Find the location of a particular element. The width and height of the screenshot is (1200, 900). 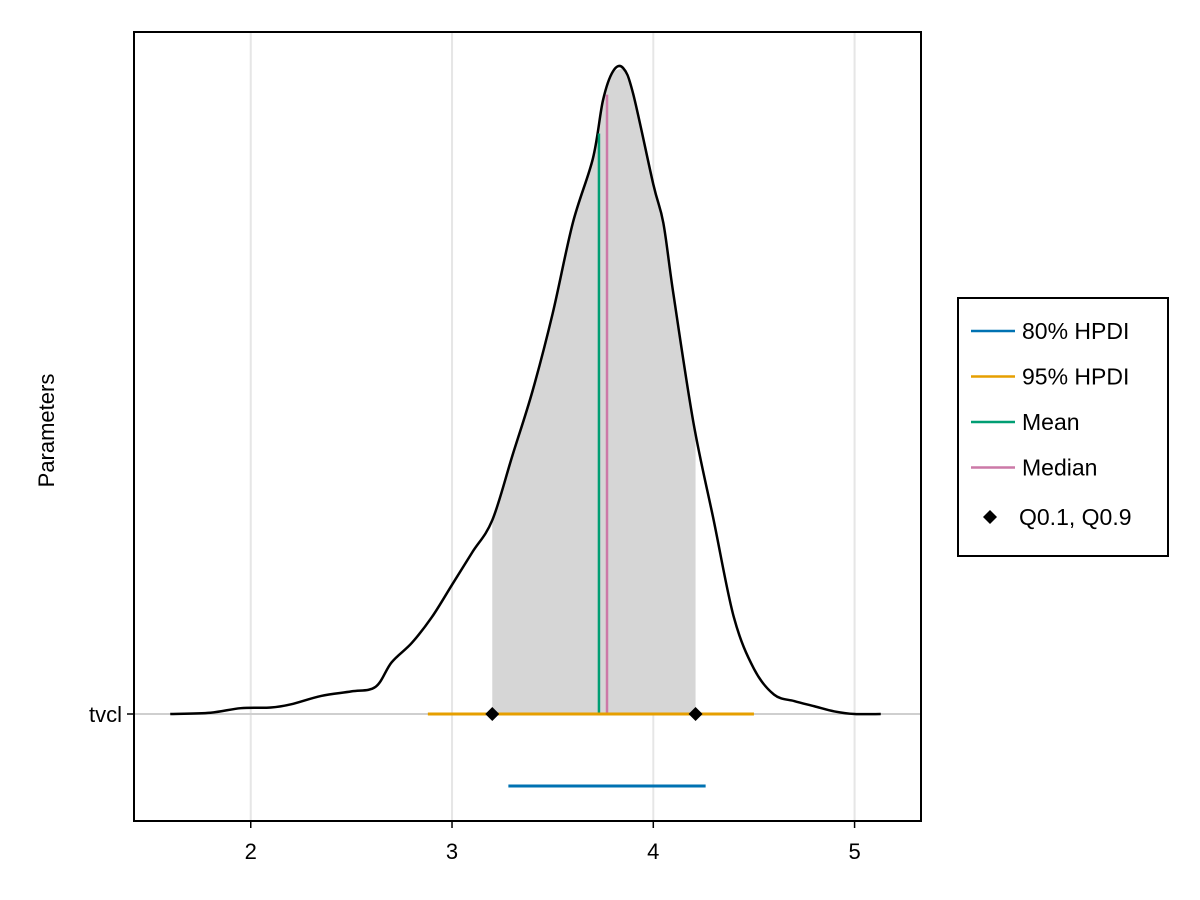

legend-label: Q0.1, Q0.9 is located at coordinates (1075, 517).